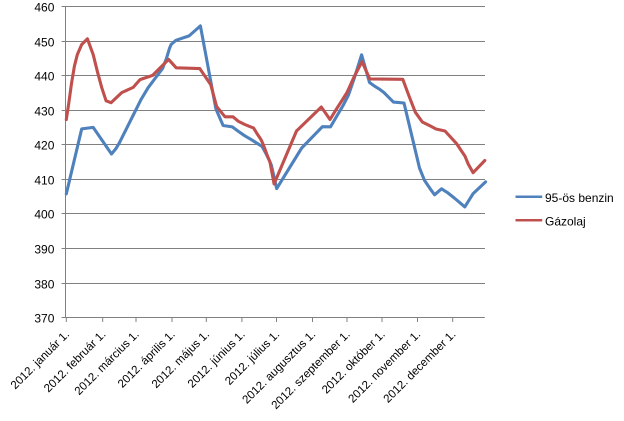  Describe the element at coordinates (44, 146) in the screenshot. I see `svg-text: 420` at that location.